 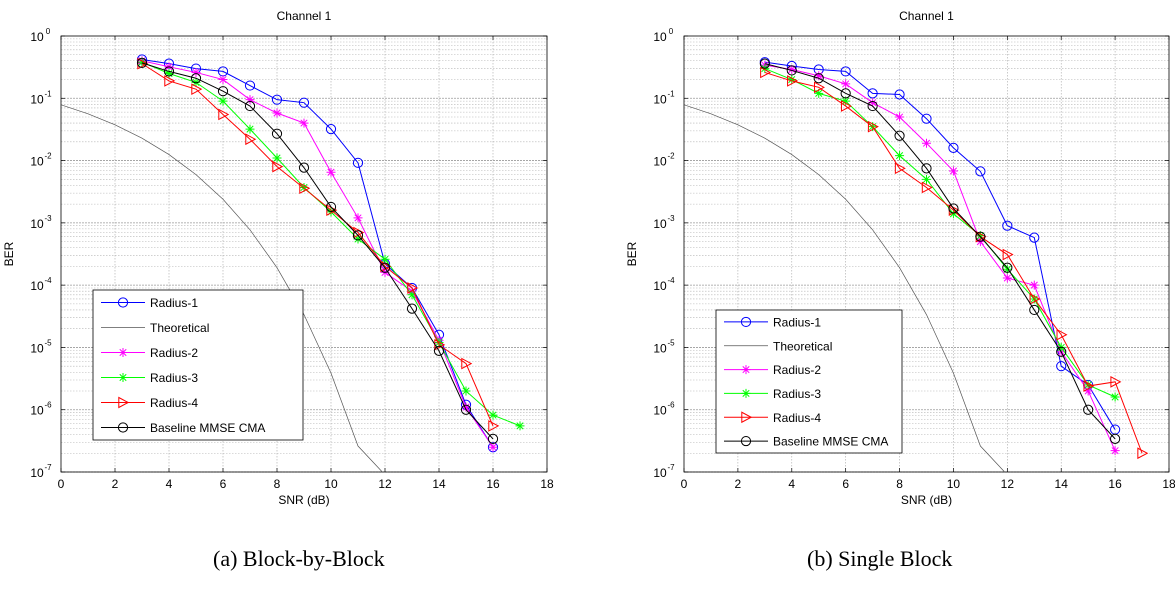 What do you see at coordinates (926, 16) in the screenshot?
I see `chart-title: Channel 1` at bounding box center [926, 16].